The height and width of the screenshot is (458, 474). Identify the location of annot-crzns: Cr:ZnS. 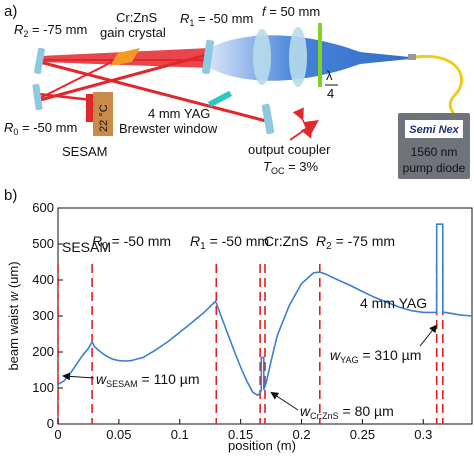
(286, 241).